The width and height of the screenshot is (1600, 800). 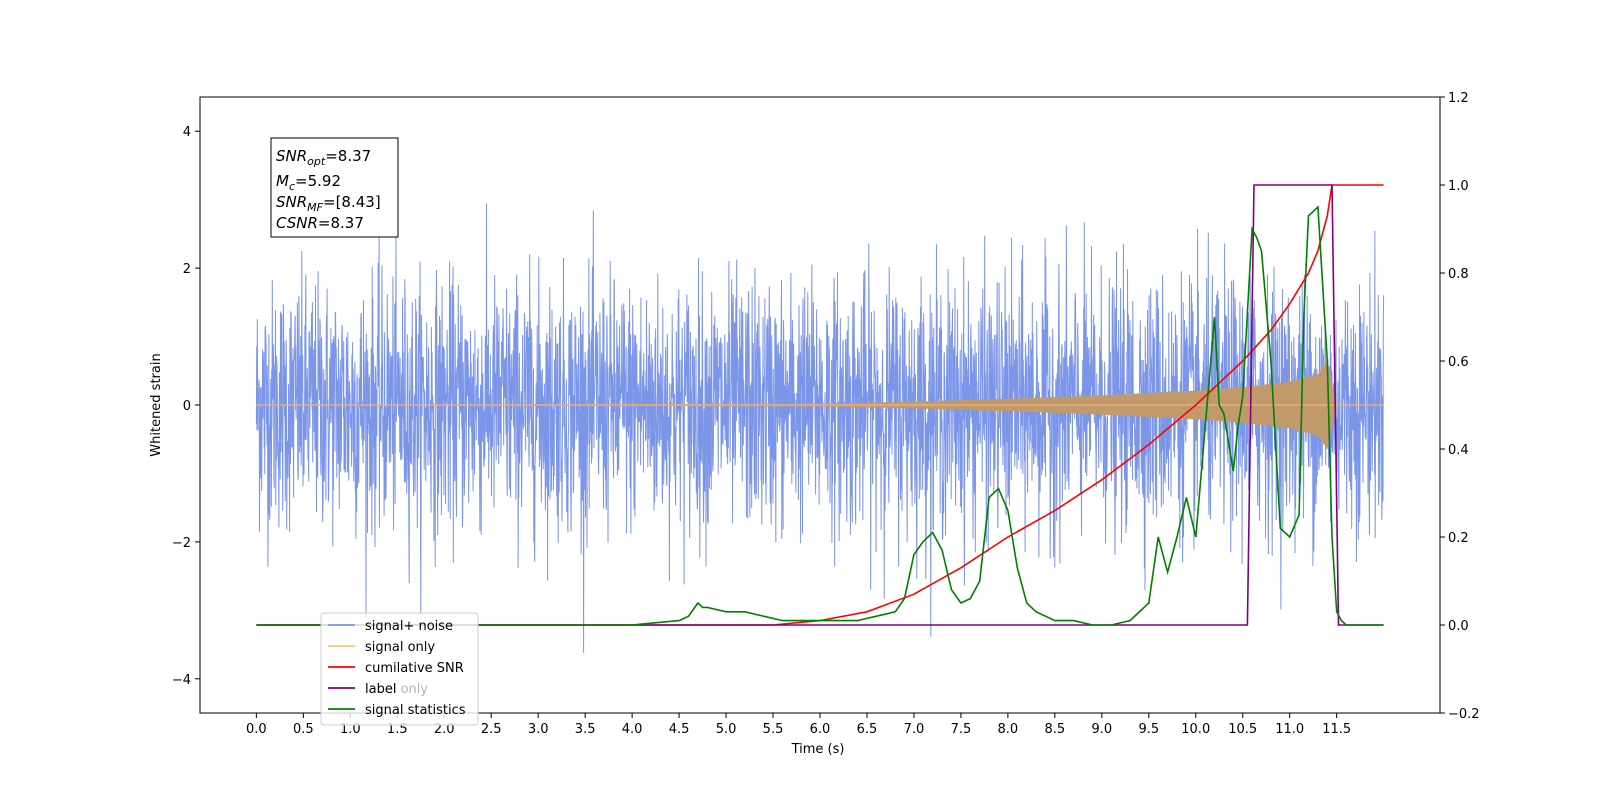 I want to click on y-left-tick-label: 2, so click(x=187, y=269).